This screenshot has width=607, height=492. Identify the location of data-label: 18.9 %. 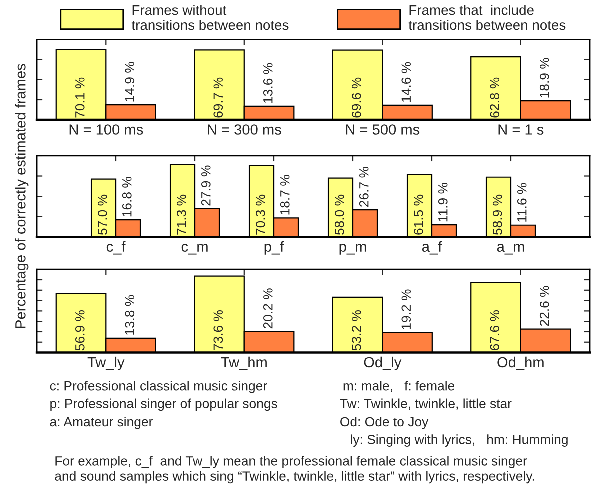
(545, 78).